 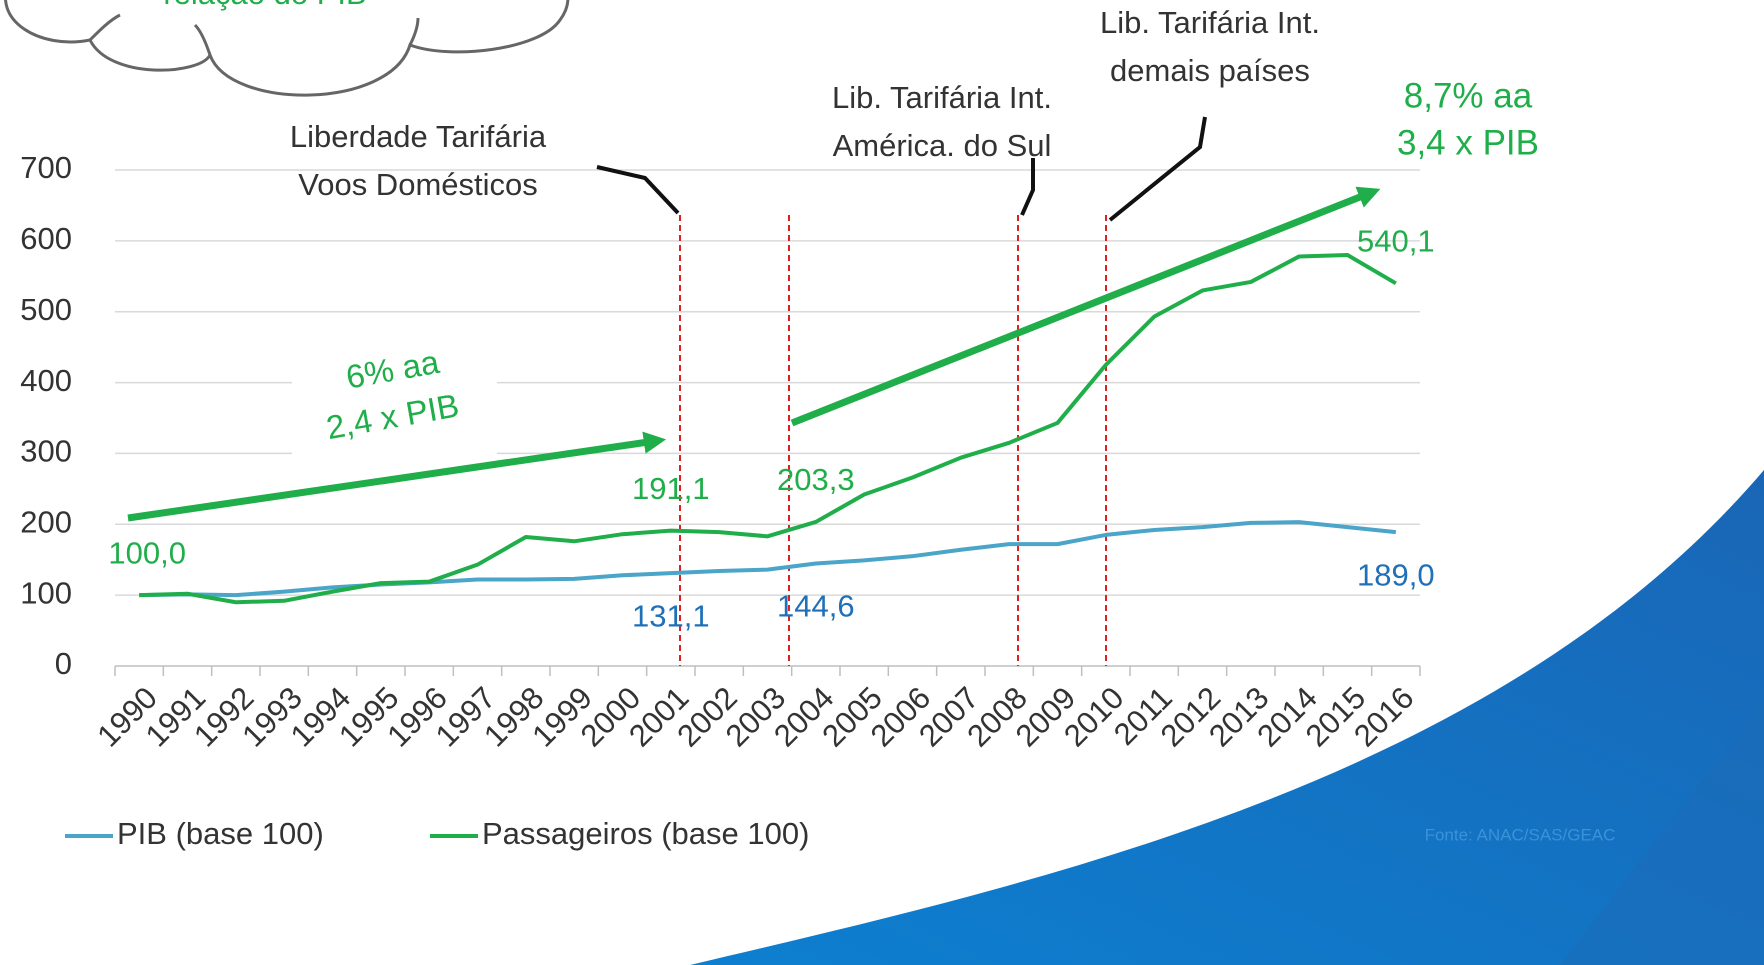 I want to click on data-label: 189,0, so click(x=1396, y=574).